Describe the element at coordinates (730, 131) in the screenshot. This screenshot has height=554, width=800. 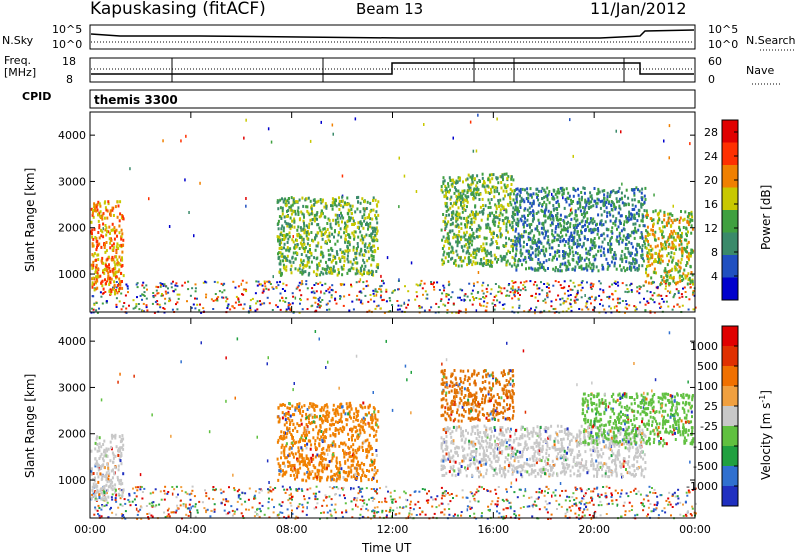
I see `colorbar-swatch` at that location.